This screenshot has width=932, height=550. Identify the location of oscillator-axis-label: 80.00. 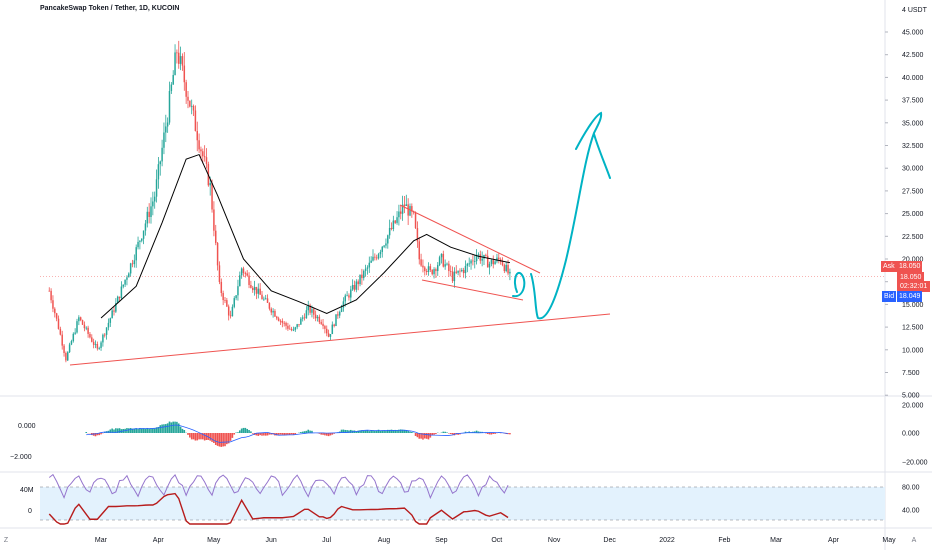
(911, 488).